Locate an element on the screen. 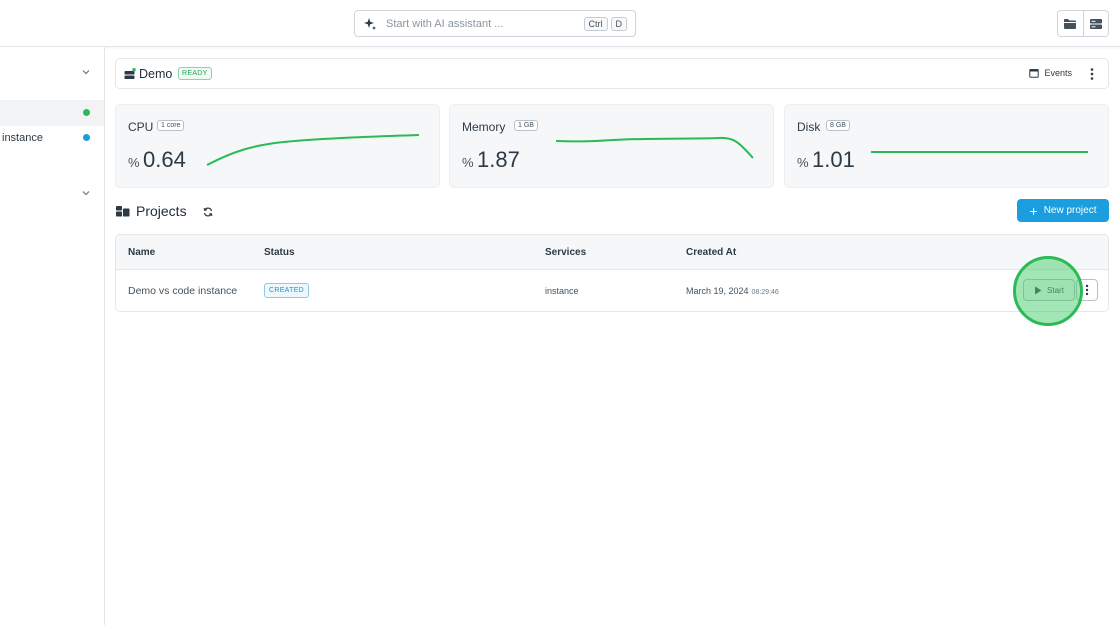 This screenshot has width=1120, height=625. server-status-icon is located at coordinates (130, 73).